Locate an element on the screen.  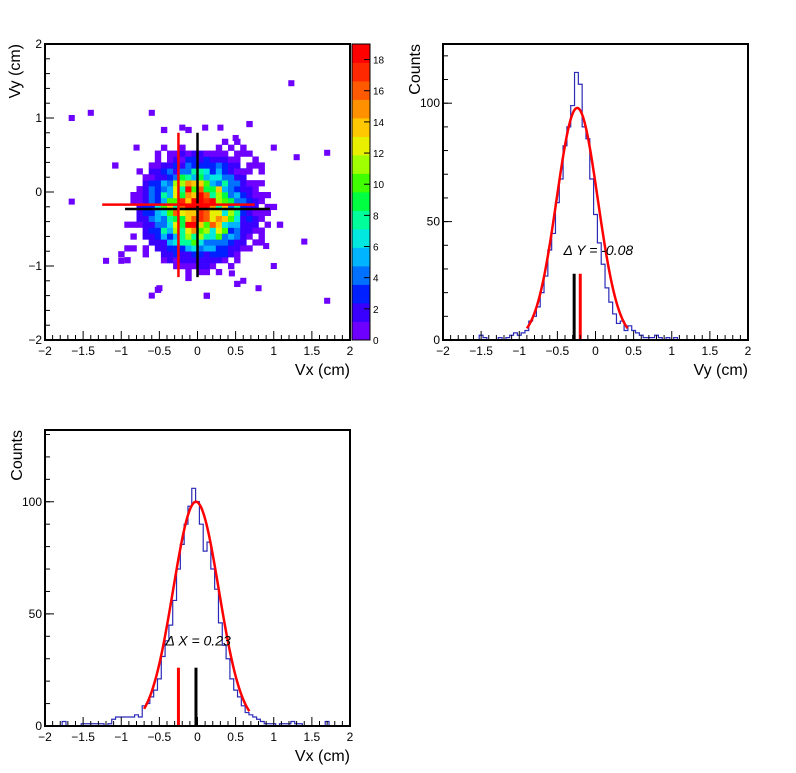
colorbar: 0 2 4 6 8 10 12 14 16 18 is located at coordinates (368, 195).